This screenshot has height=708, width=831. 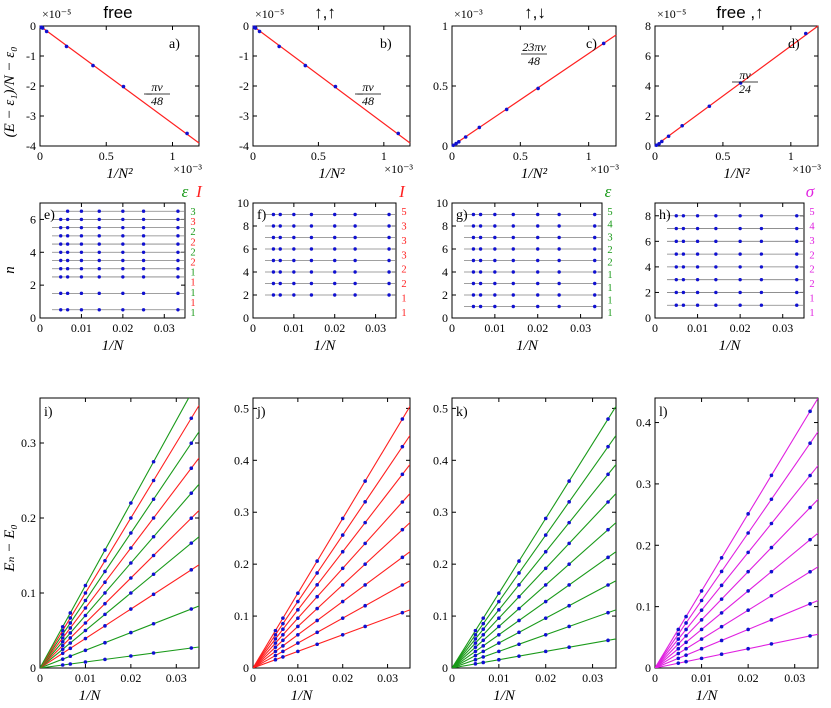 What do you see at coordinates (10, 92) in the screenshot?
I see `row1-ylabel: (E − ε₁)/N − ε₀` at bounding box center [10, 92].